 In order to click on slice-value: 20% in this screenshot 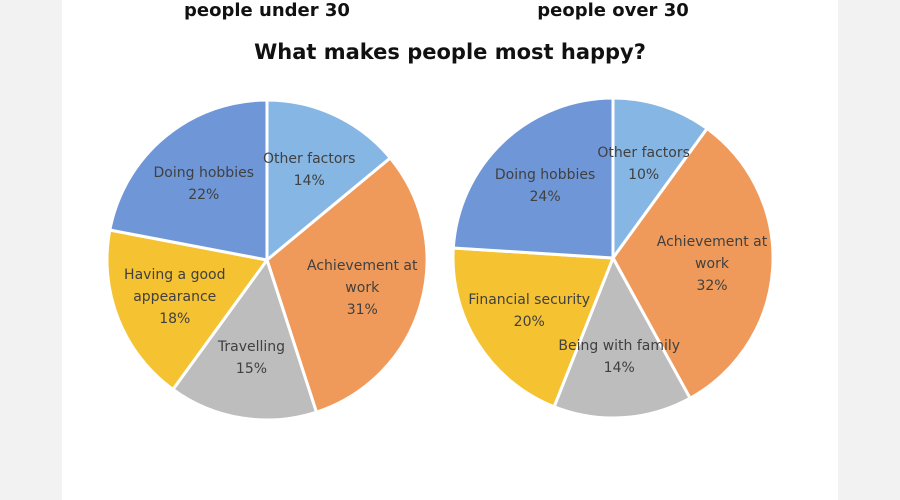, I will do `click(529, 322)`.